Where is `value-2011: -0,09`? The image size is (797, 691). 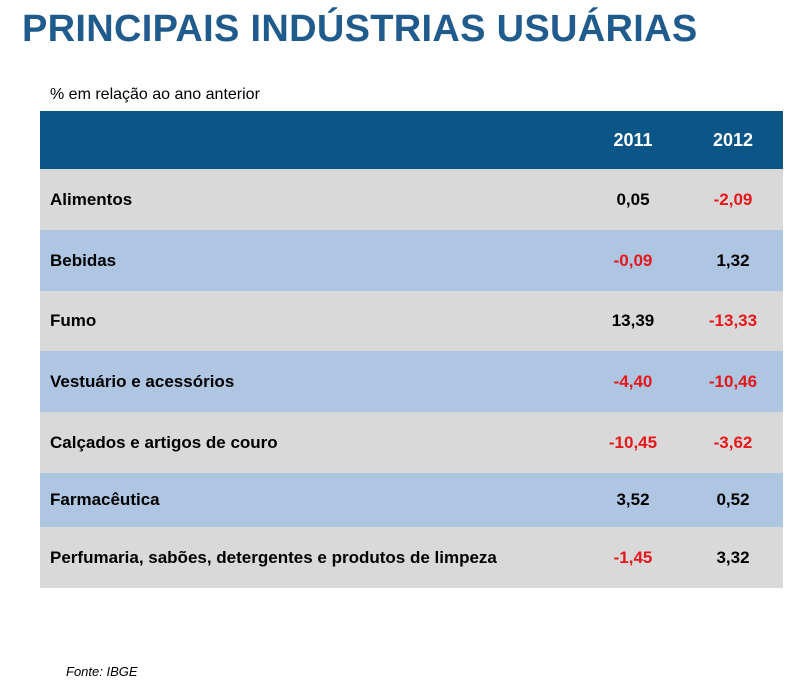 value-2011: -0,09 is located at coordinates (633, 260).